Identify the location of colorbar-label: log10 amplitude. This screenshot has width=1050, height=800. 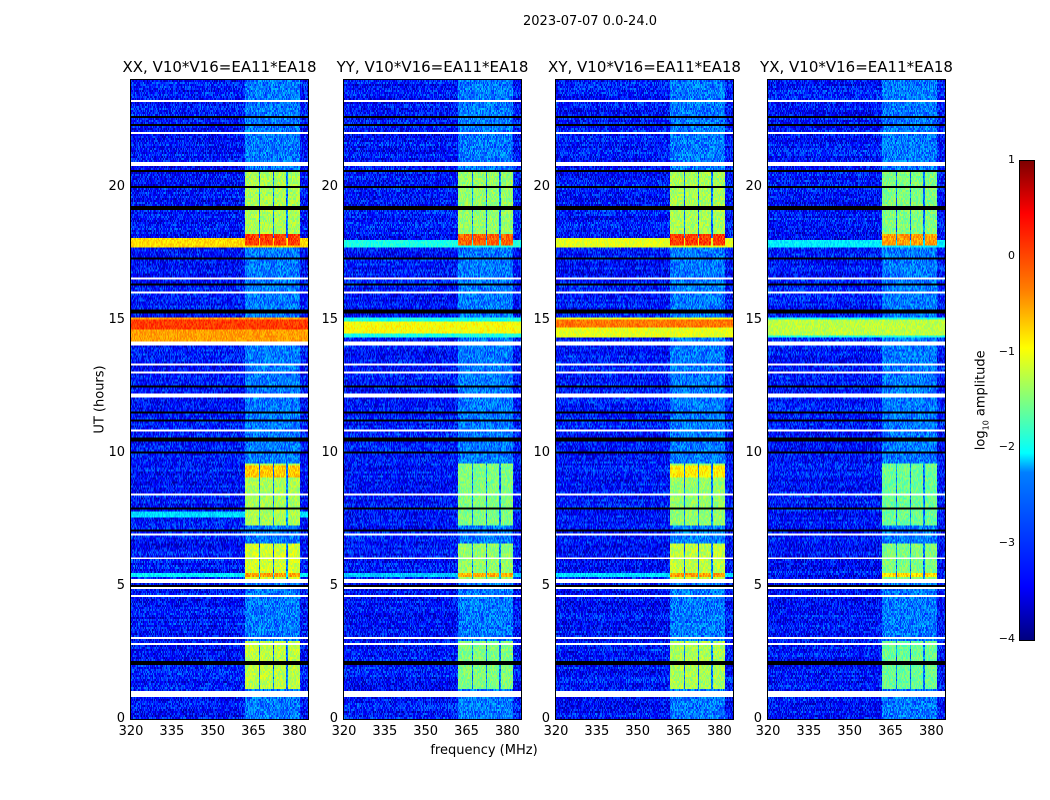
(982, 400).